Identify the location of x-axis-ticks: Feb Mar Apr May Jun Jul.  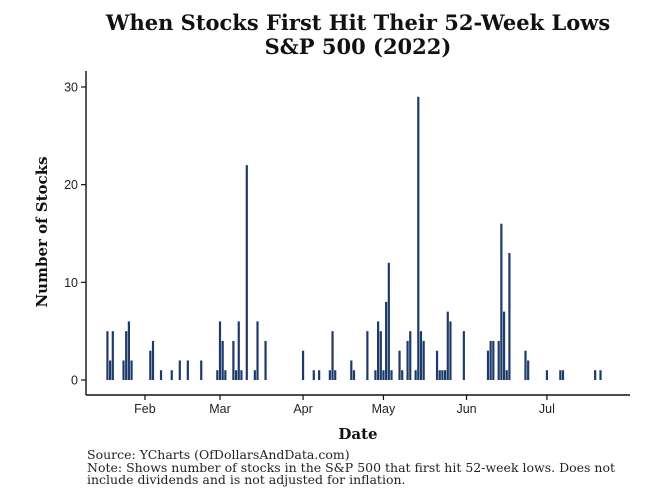
(344, 405).